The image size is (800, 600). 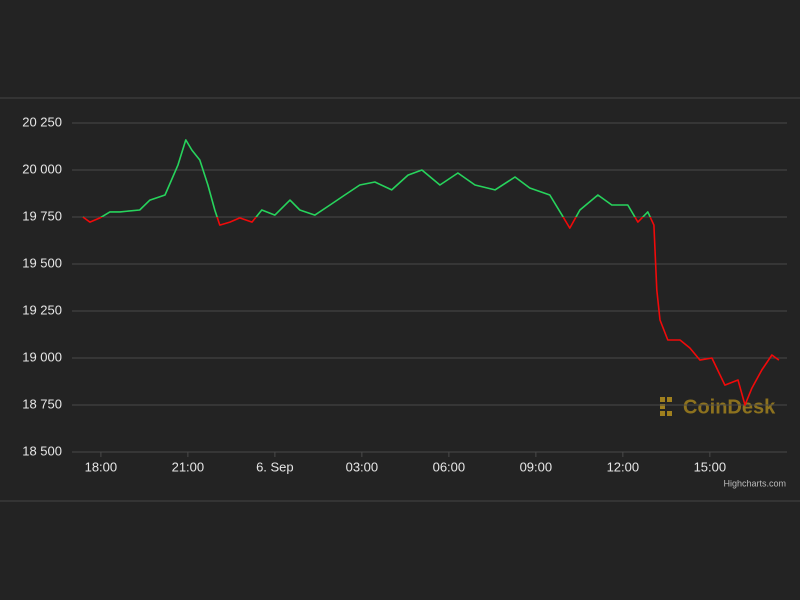 I want to click on price-line-above, so click(x=367, y=178).